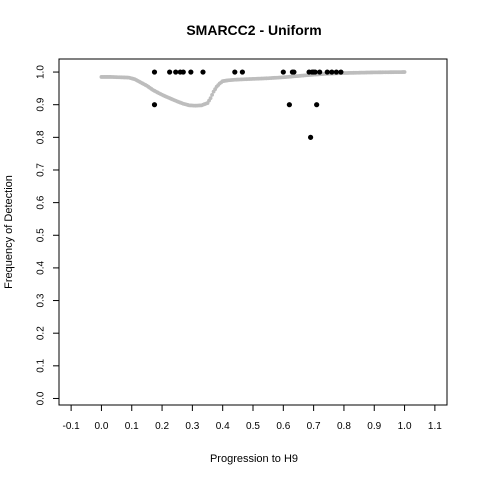 The width and height of the screenshot is (480, 480). What do you see at coordinates (192, 426) in the screenshot?
I see `x-tick-label: 0.3` at bounding box center [192, 426].